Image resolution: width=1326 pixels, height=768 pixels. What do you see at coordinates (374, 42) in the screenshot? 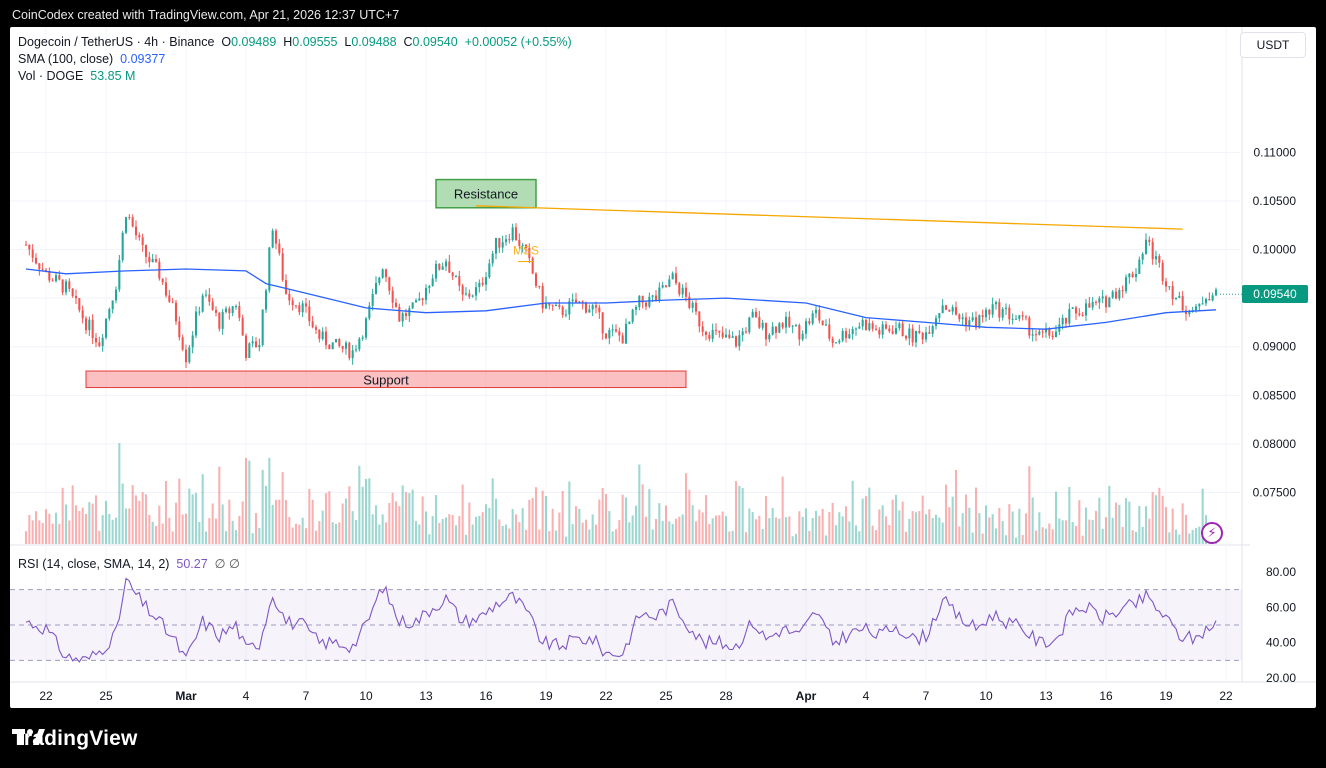
I see `legend-low: 0.09488` at bounding box center [374, 42].